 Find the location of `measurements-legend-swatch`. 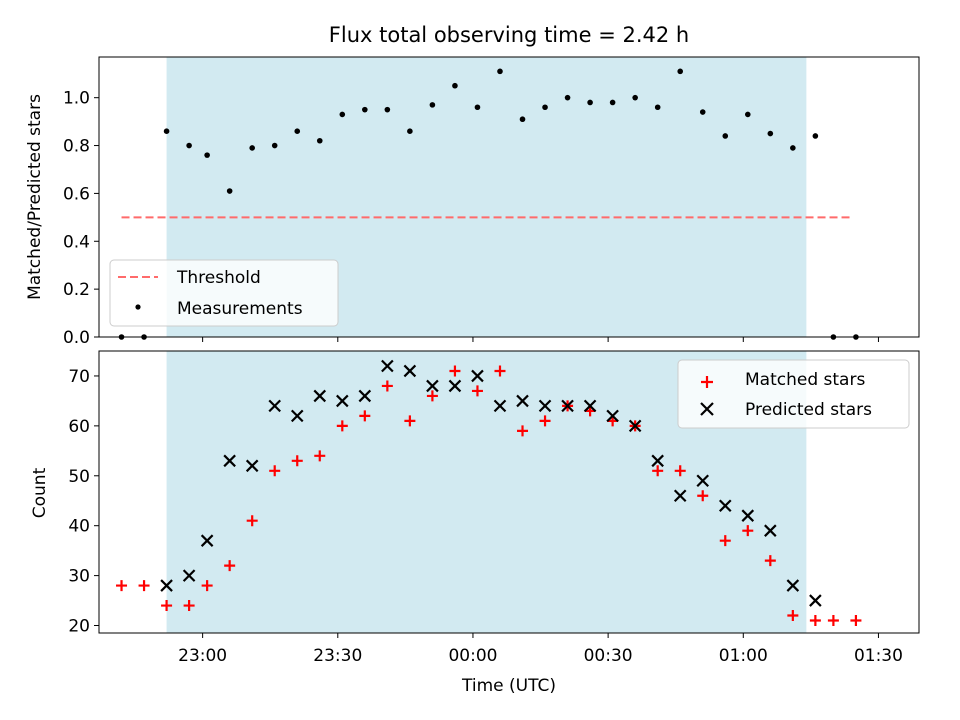

measurements-legend-swatch is located at coordinates (138, 307).